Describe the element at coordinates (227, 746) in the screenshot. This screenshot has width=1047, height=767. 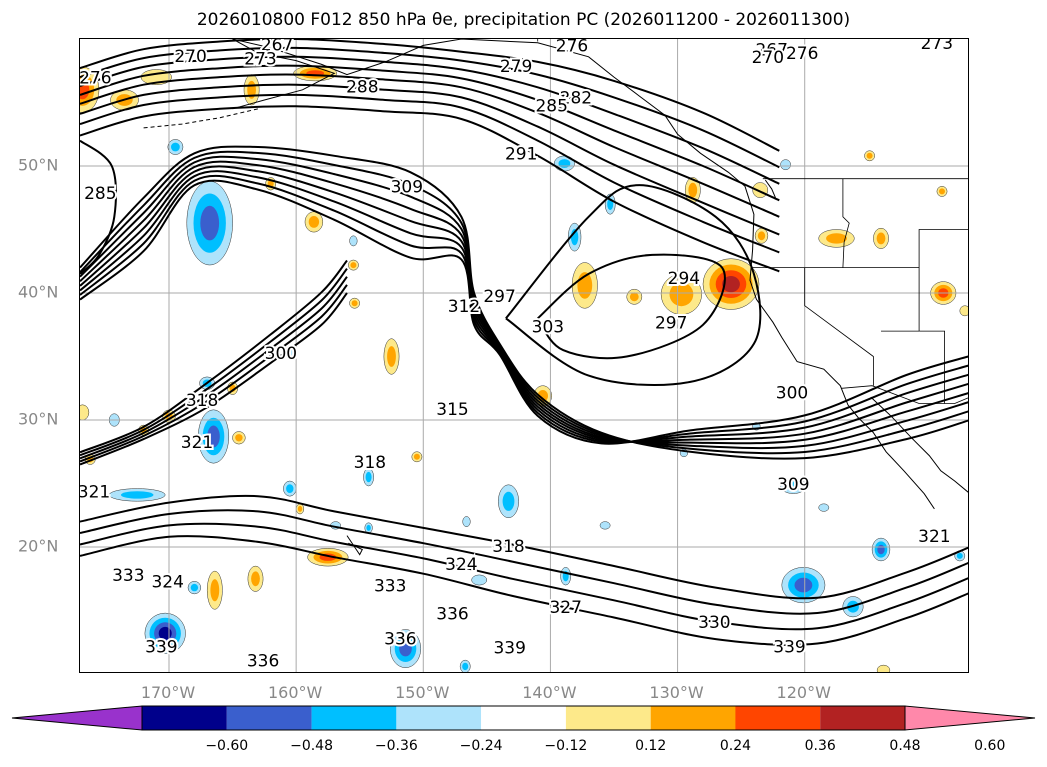
I see `colorbar-tick-label: −0.60` at that location.